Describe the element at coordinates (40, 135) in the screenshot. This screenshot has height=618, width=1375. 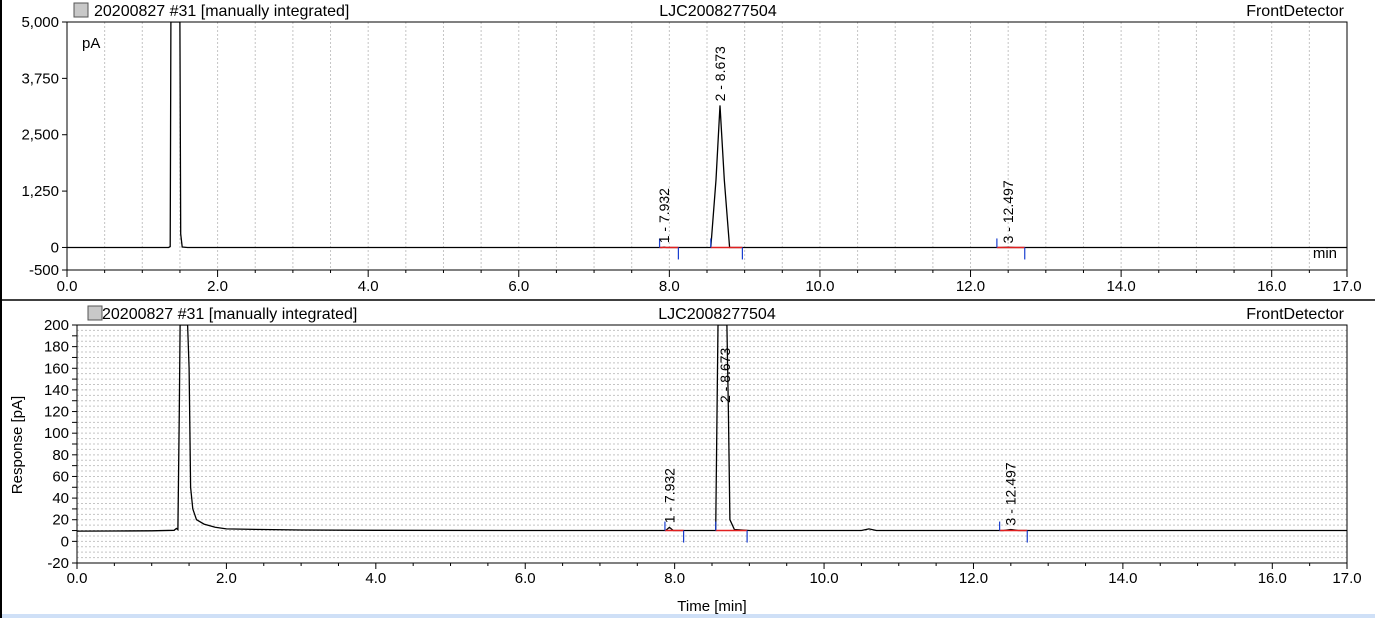
I see `y-tick-label: 2,500` at that location.